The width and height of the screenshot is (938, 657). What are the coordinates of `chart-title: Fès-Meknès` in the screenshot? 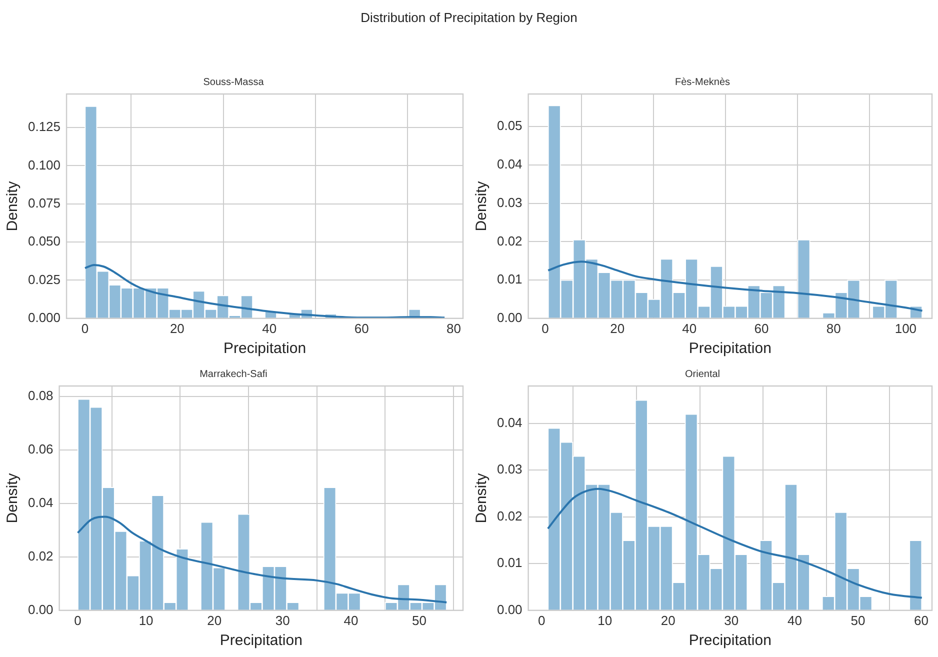 It's located at (702, 82).